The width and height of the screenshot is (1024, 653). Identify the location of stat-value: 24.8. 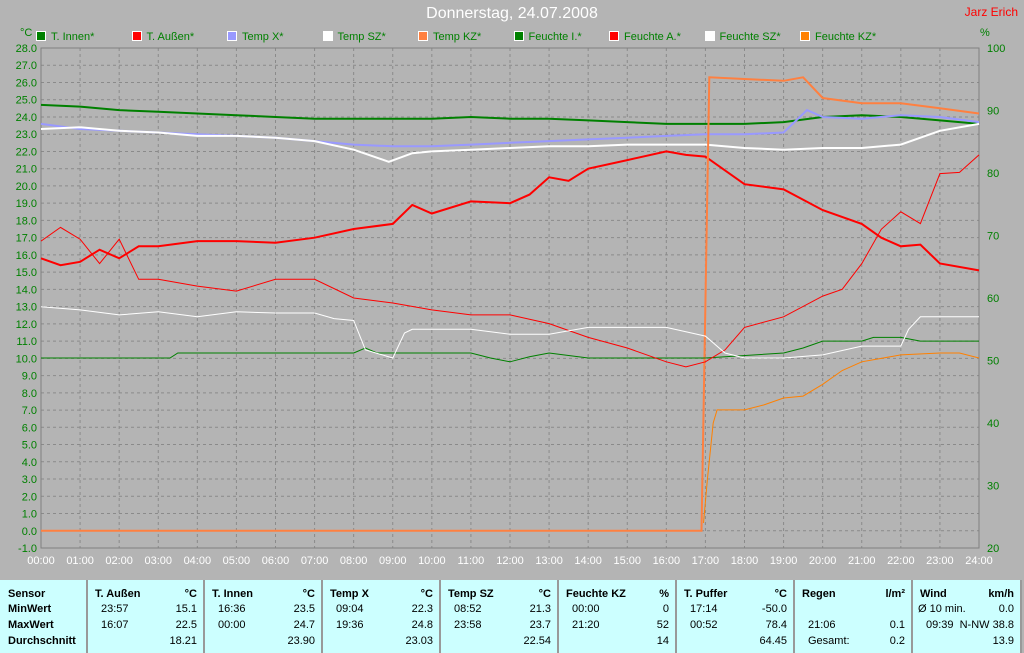
(422, 625).